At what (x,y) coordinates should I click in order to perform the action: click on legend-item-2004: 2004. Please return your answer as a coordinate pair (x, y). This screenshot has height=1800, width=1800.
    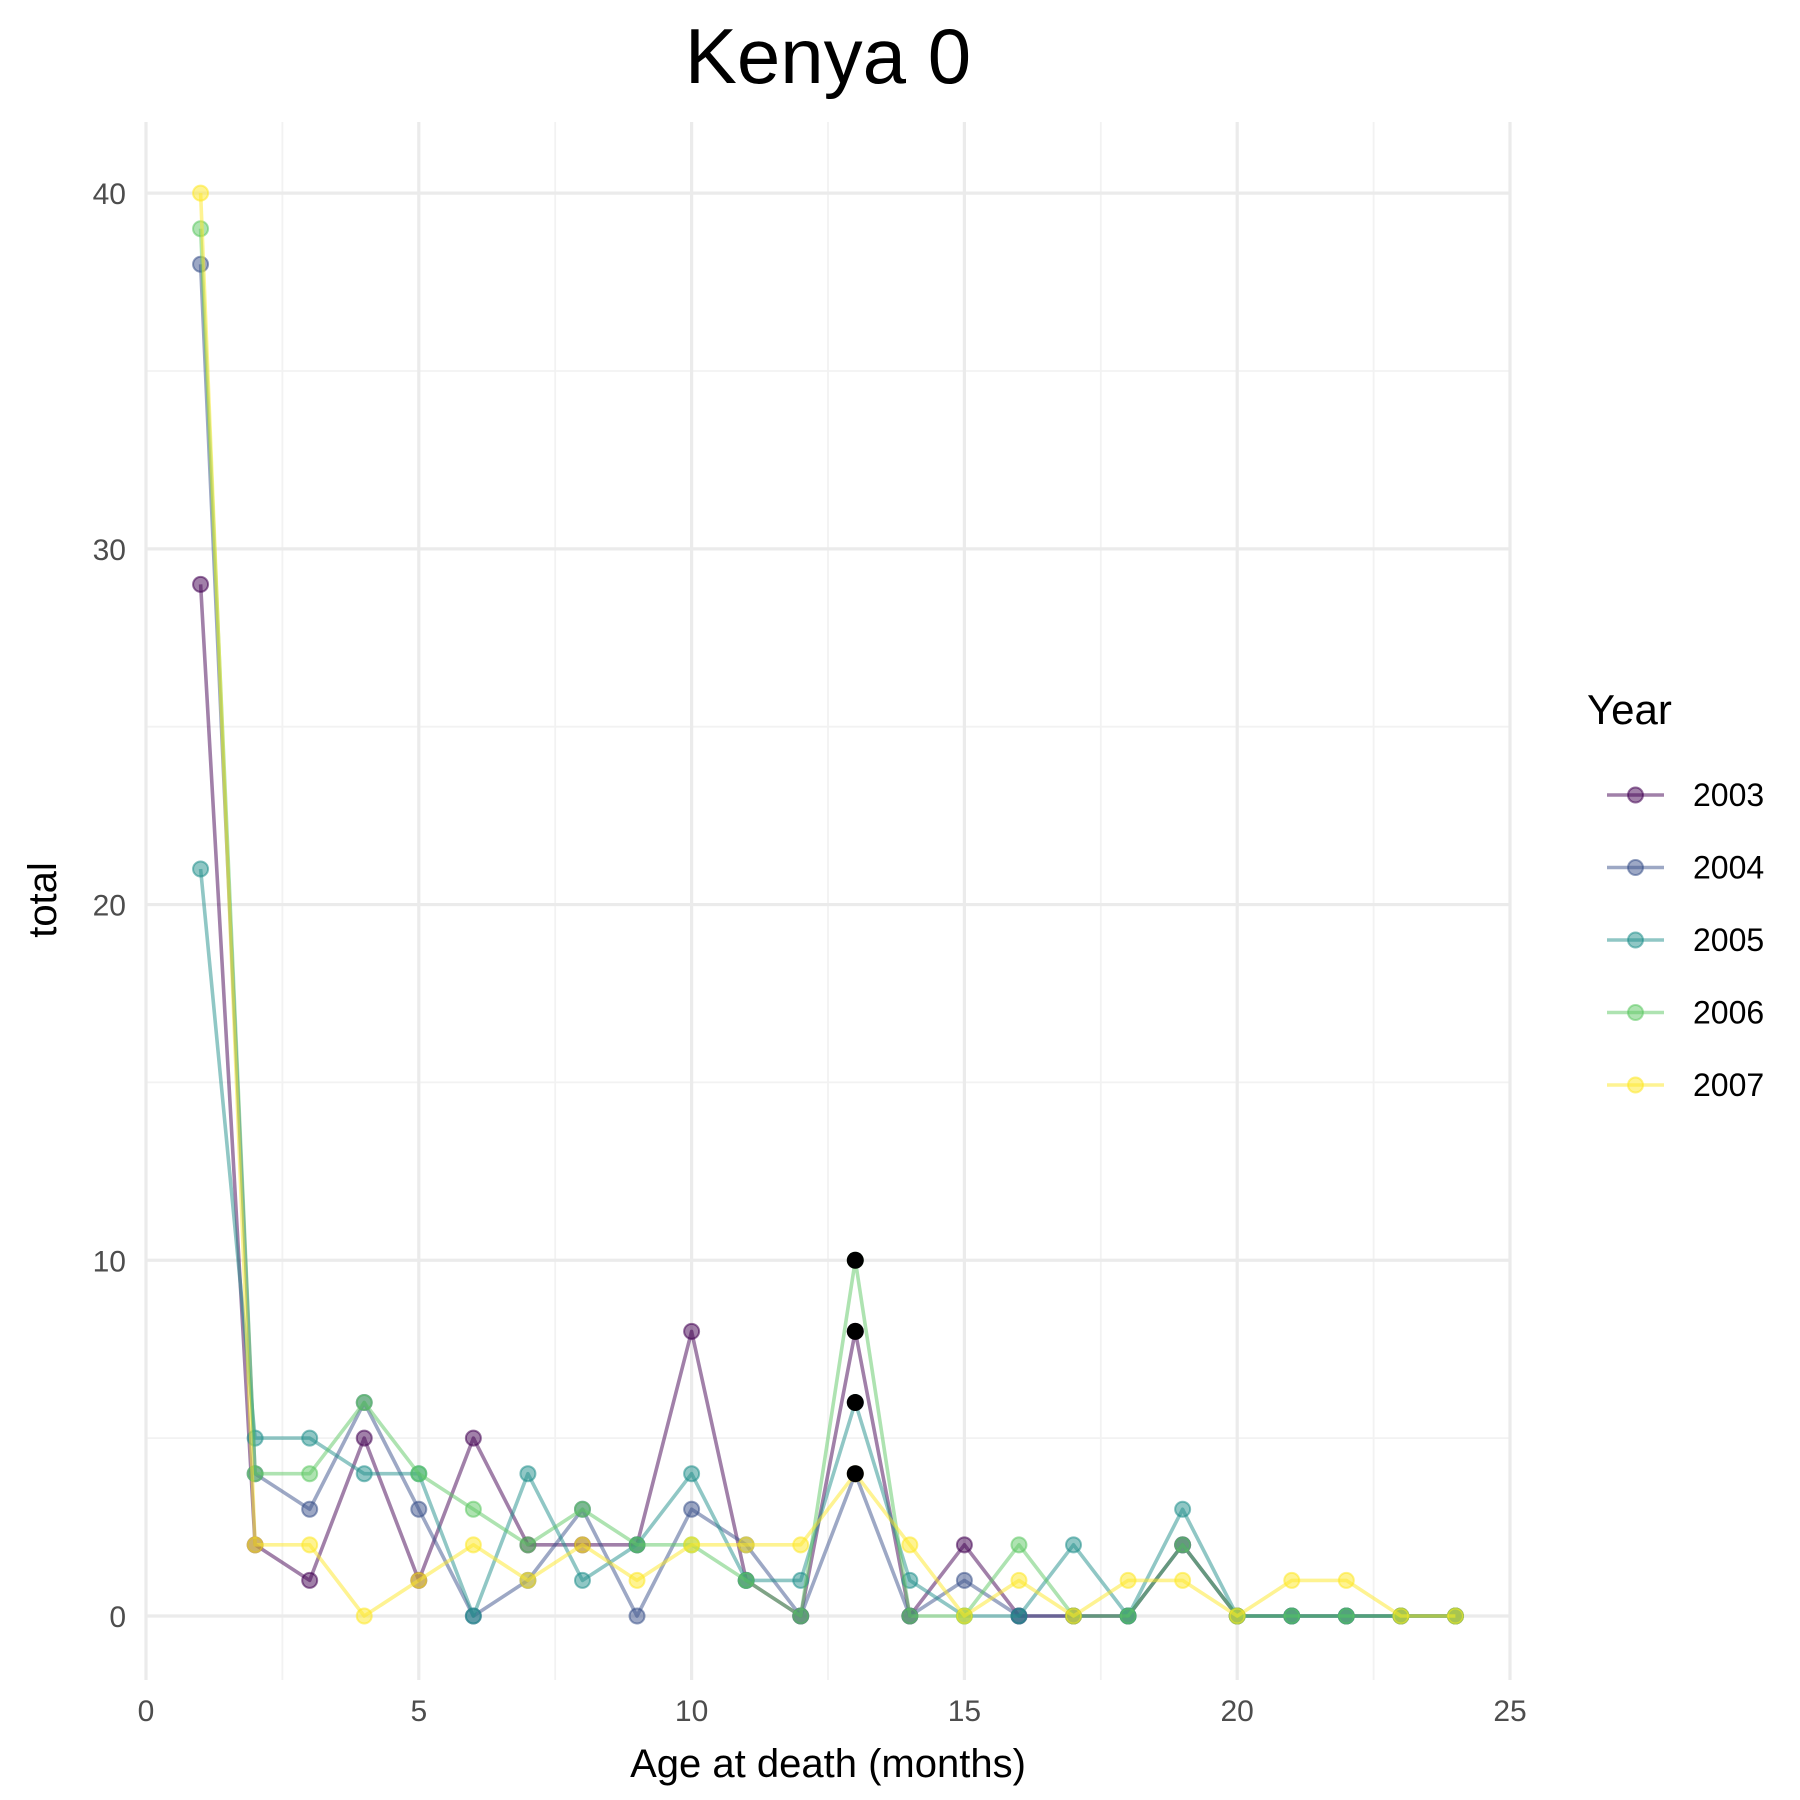
    Looking at the image, I should click on (1685, 868).